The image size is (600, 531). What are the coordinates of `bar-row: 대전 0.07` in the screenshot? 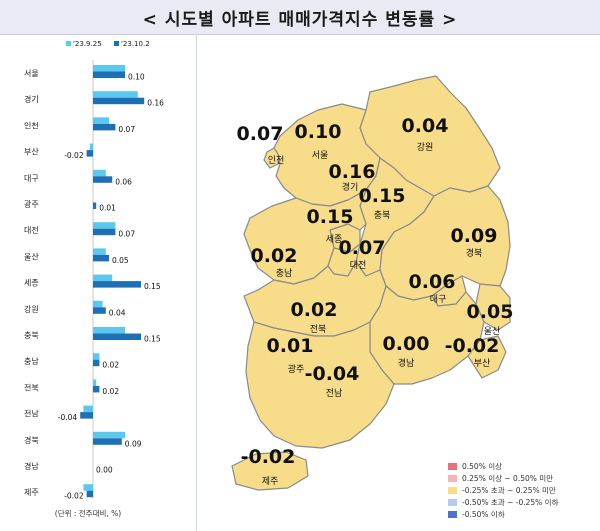 It's located at (79, 230).